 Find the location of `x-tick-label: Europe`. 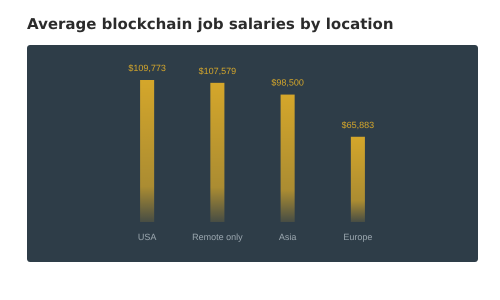

x-tick-label: Europe is located at coordinates (357, 237).